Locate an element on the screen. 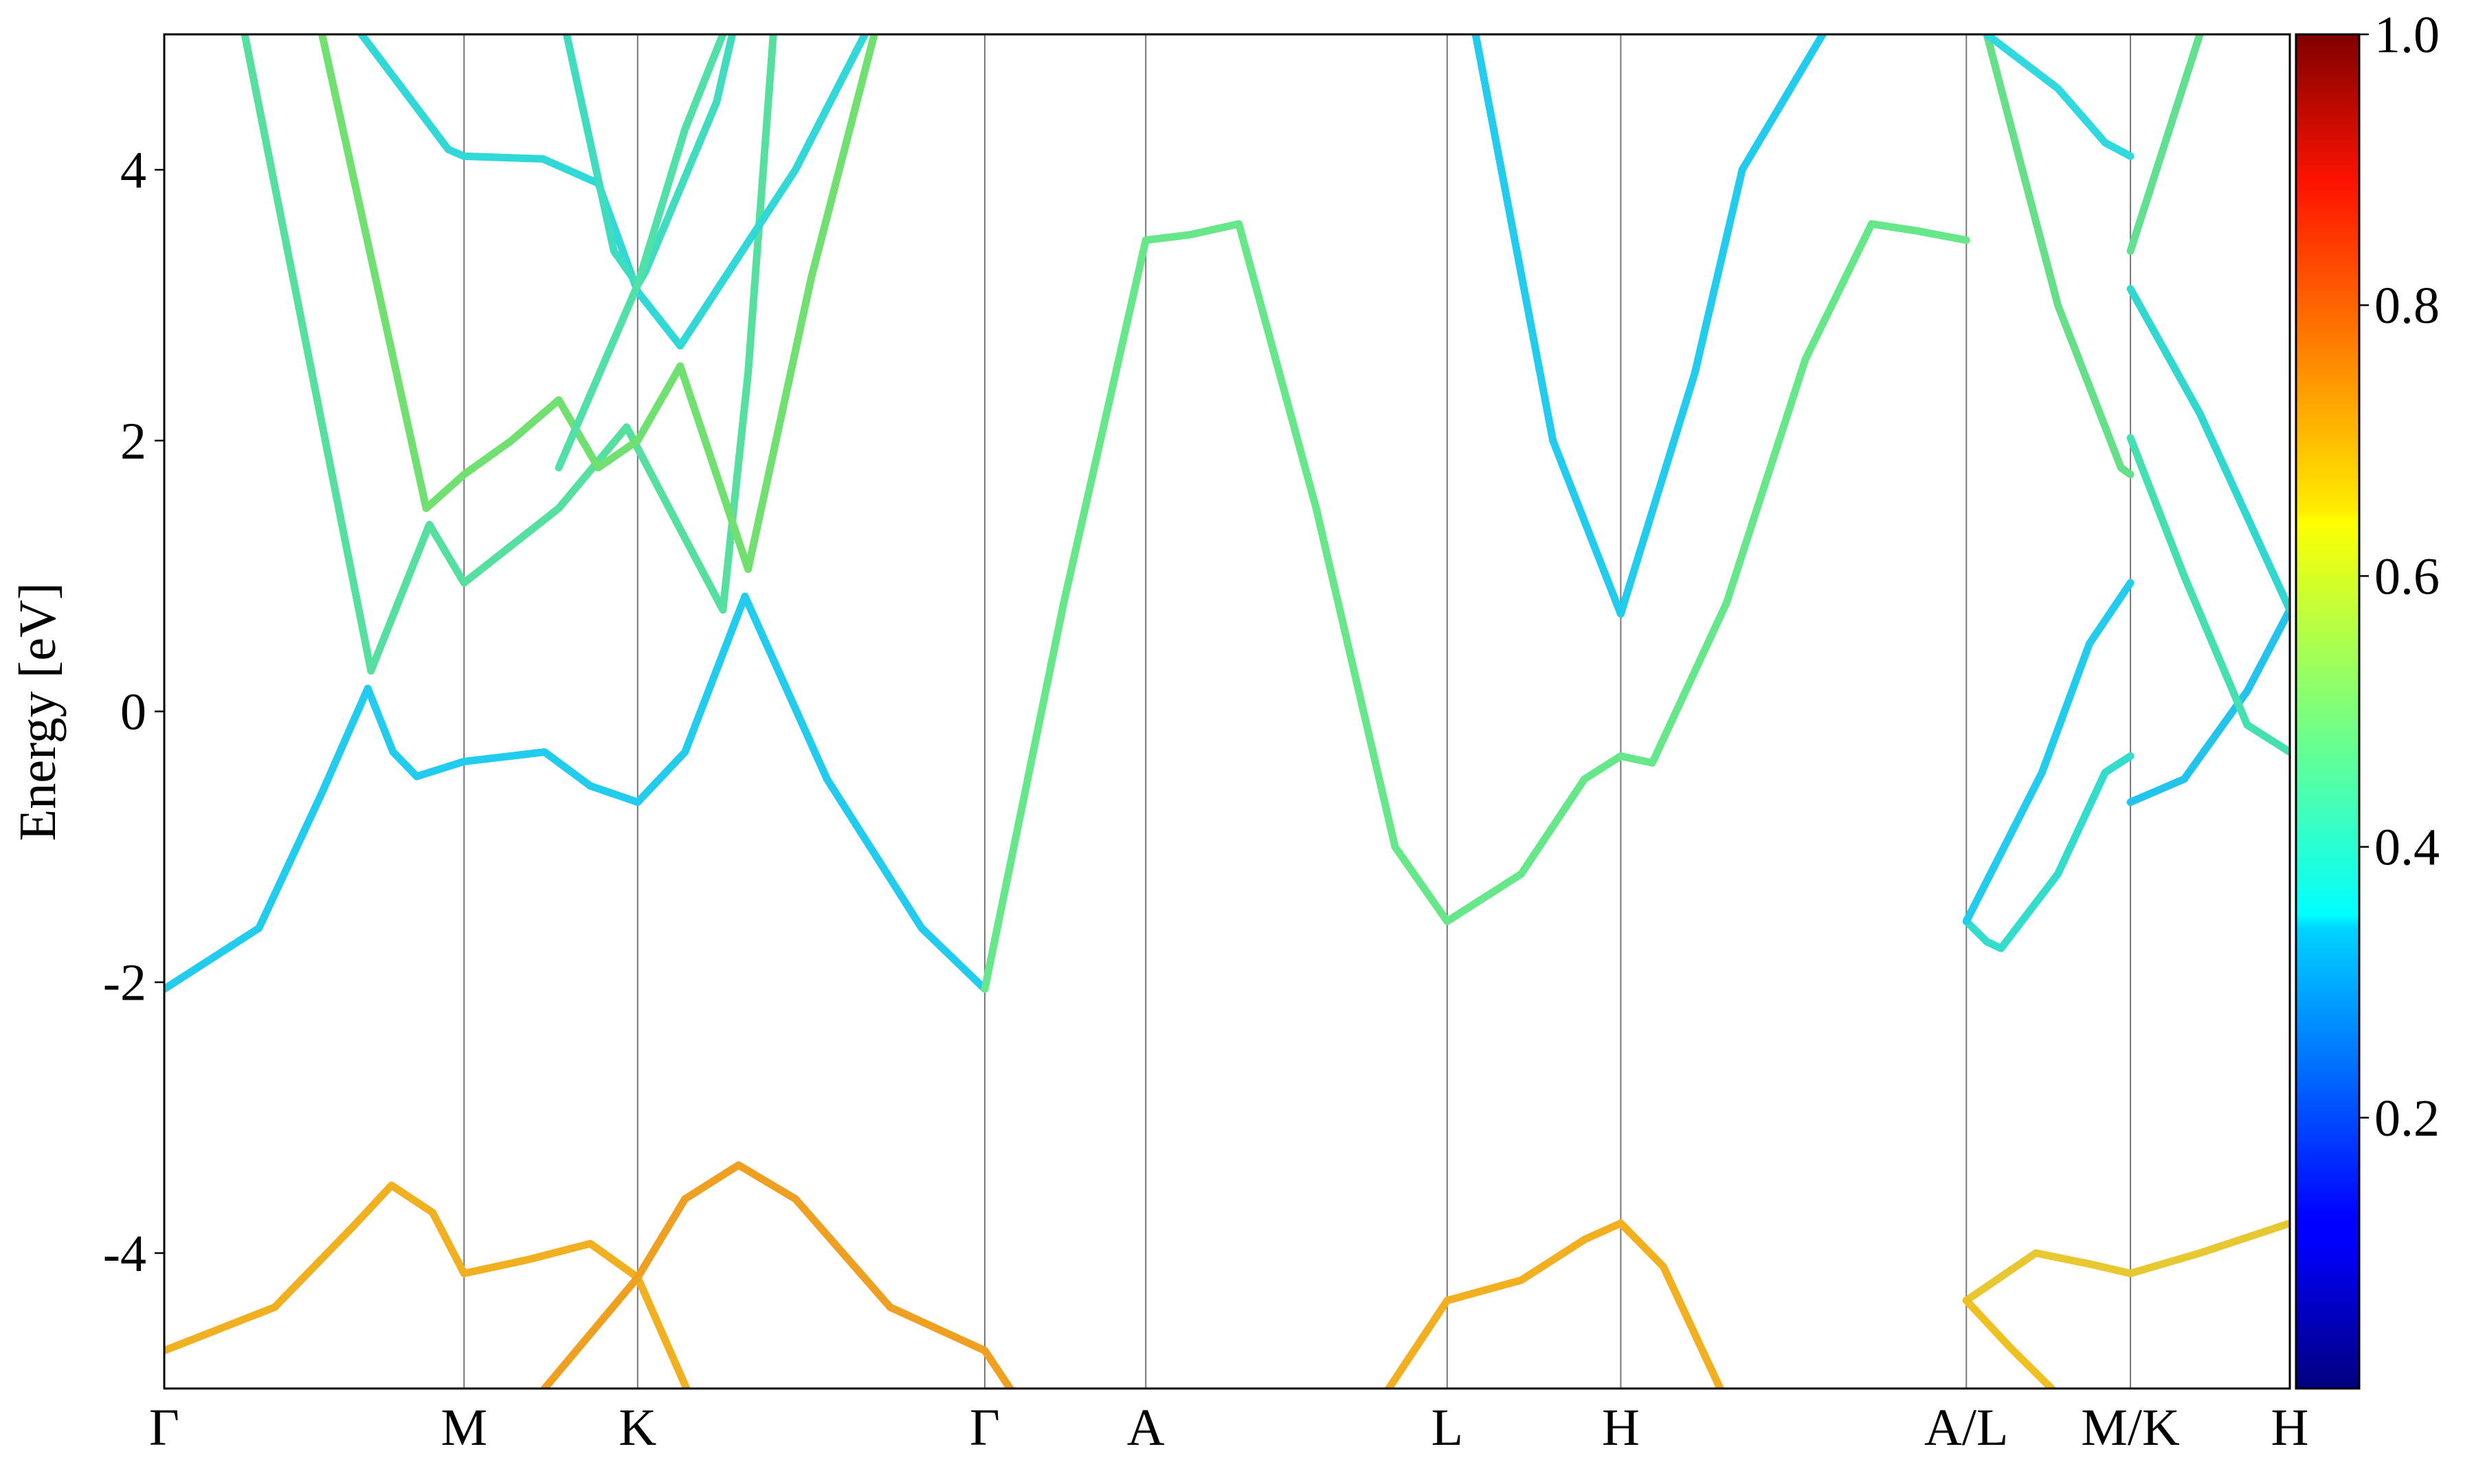 This screenshot has width=2474, height=1484. x-tick-label: K is located at coordinates (637, 1428).